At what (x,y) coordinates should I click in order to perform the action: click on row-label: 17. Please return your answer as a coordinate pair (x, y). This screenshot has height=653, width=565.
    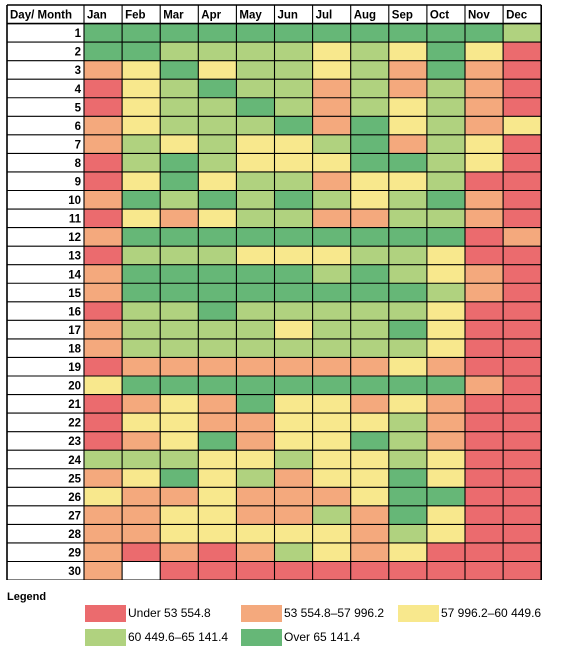
    Looking at the image, I should click on (74, 331).